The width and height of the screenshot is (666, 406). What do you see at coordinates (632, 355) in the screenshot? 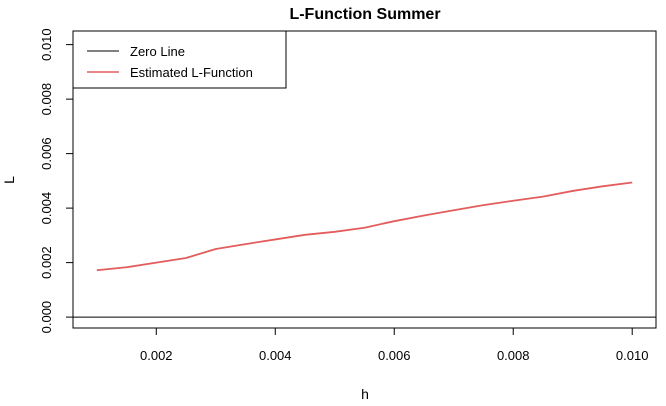
I see `x-tick-label: 0.010` at bounding box center [632, 355].